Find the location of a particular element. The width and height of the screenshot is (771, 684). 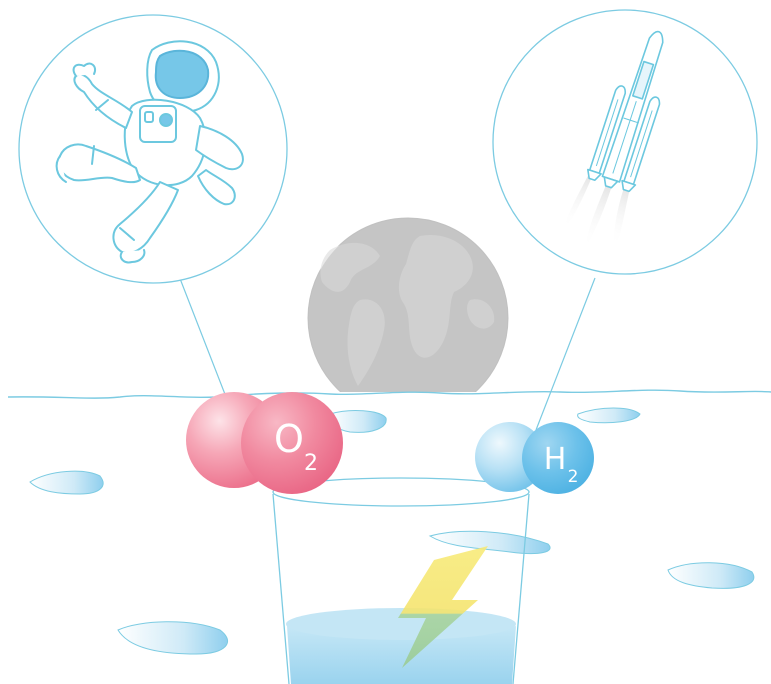

connector-line-right is located at coordinates (565, 354).